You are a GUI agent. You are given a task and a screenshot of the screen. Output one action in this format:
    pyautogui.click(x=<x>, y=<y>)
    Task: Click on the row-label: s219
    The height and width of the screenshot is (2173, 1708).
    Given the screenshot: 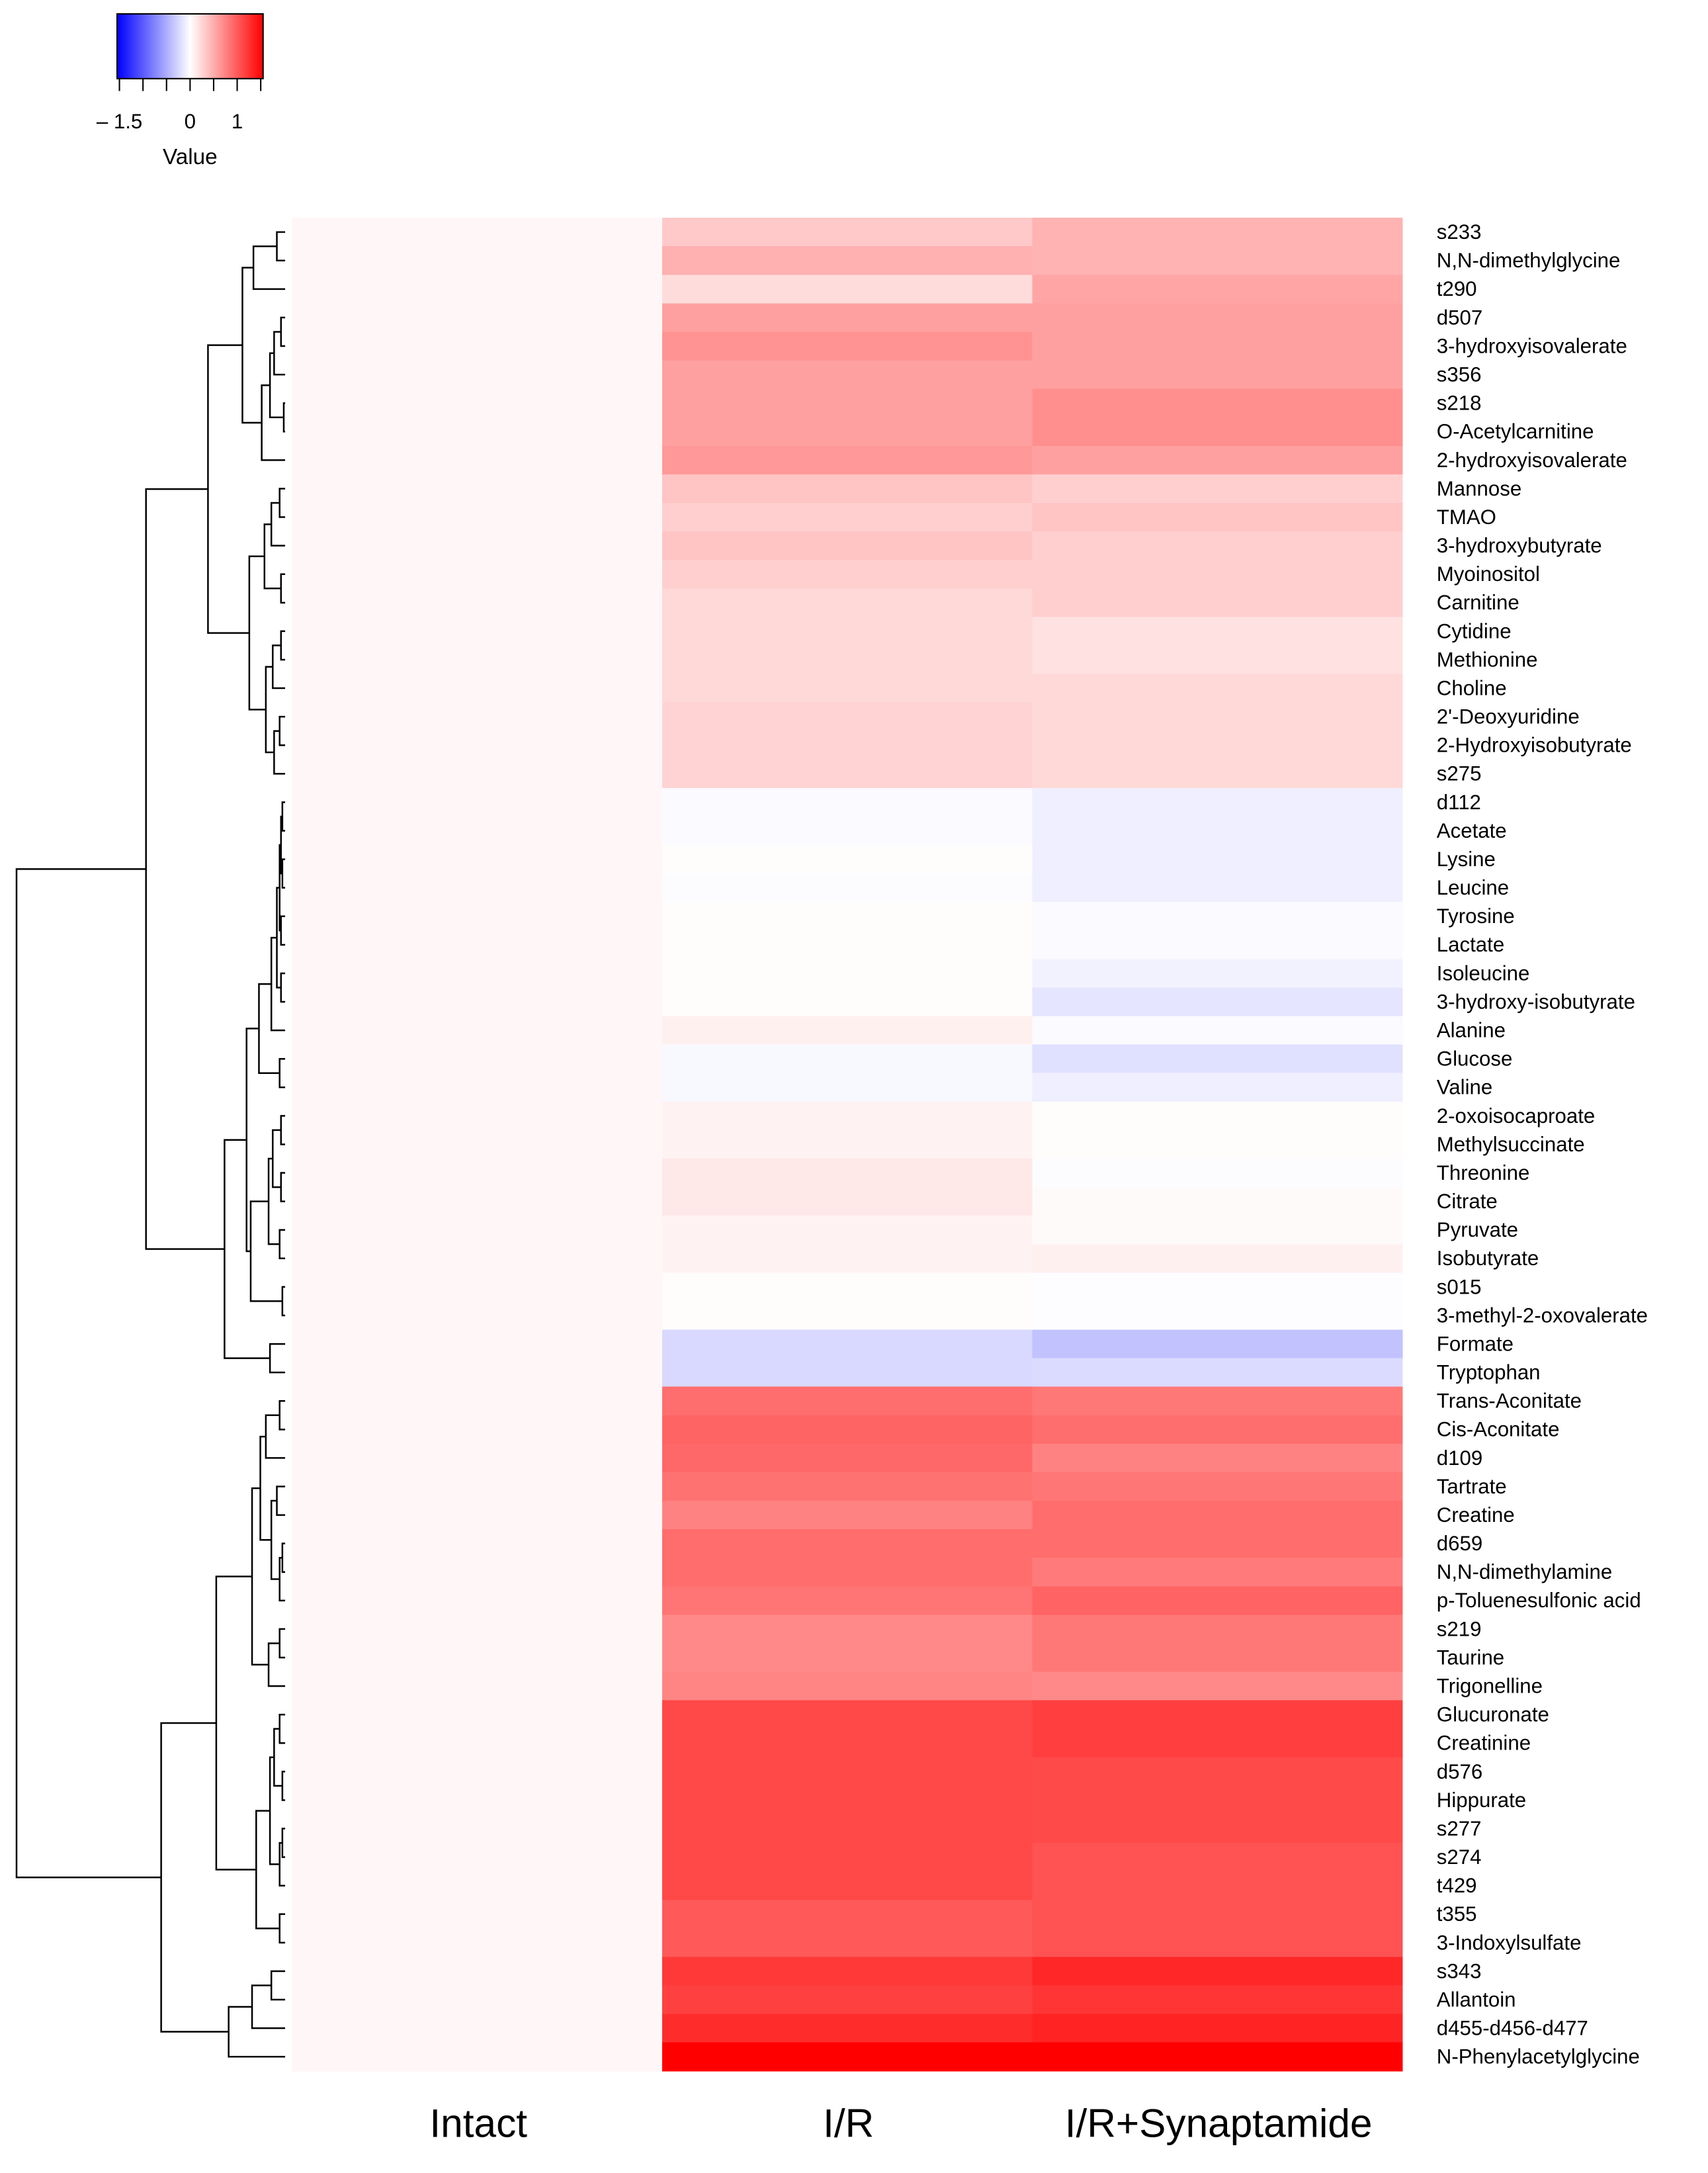 What is the action you would take?
    pyautogui.click(x=1459, y=1629)
    